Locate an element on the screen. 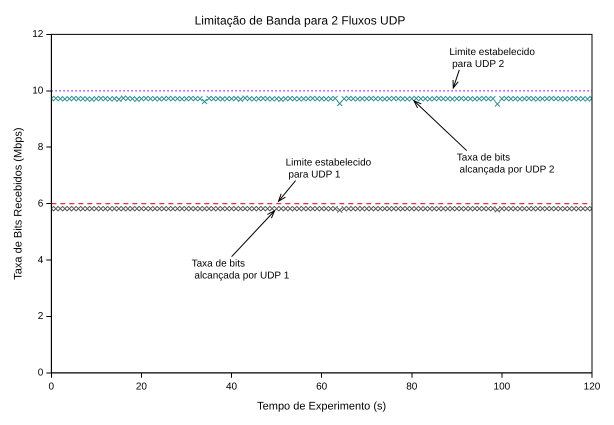  x-tick-label: 0 is located at coordinates (51, 387).